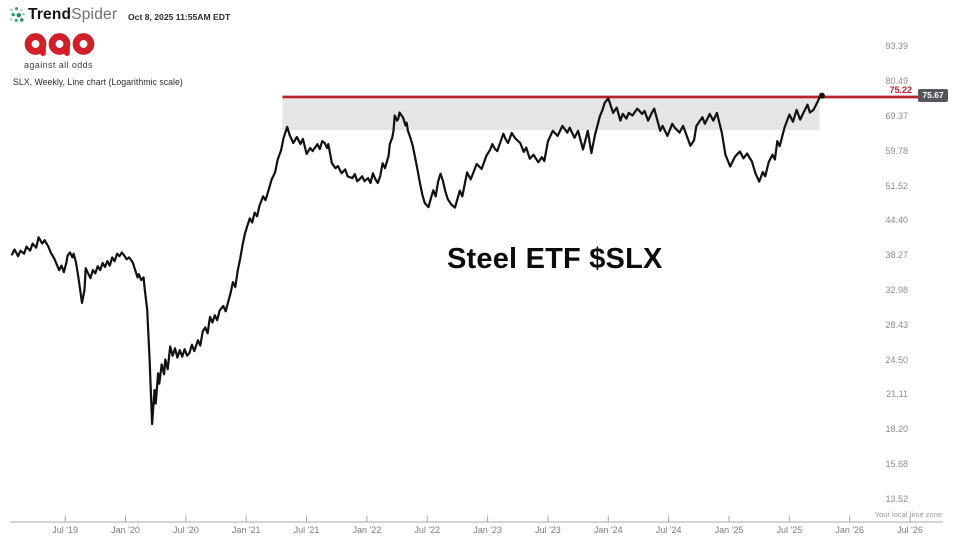 This screenshot has height=540, width=960. Describe the element at coordinates (555, 259) in the screenshot. I see `chart-overlay-title: Steel ETF $SLX` at that location.